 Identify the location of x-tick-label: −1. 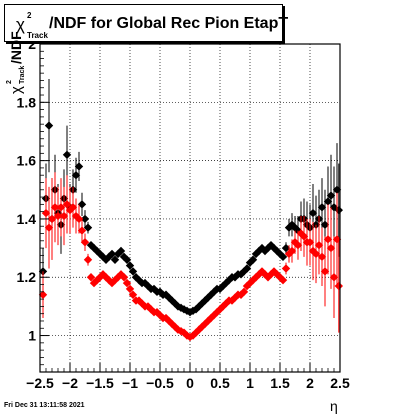
(130, 383).